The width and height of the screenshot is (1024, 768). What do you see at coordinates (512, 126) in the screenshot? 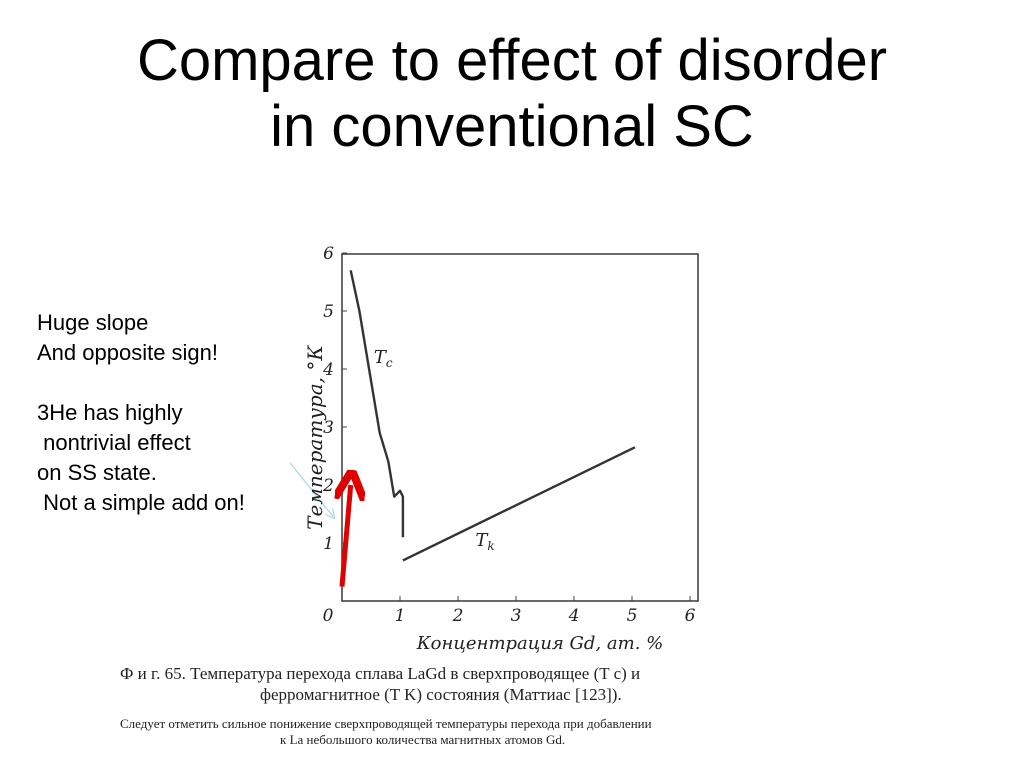
I see `title-line-2: in conventional SC` at bounding box center [512, 126].